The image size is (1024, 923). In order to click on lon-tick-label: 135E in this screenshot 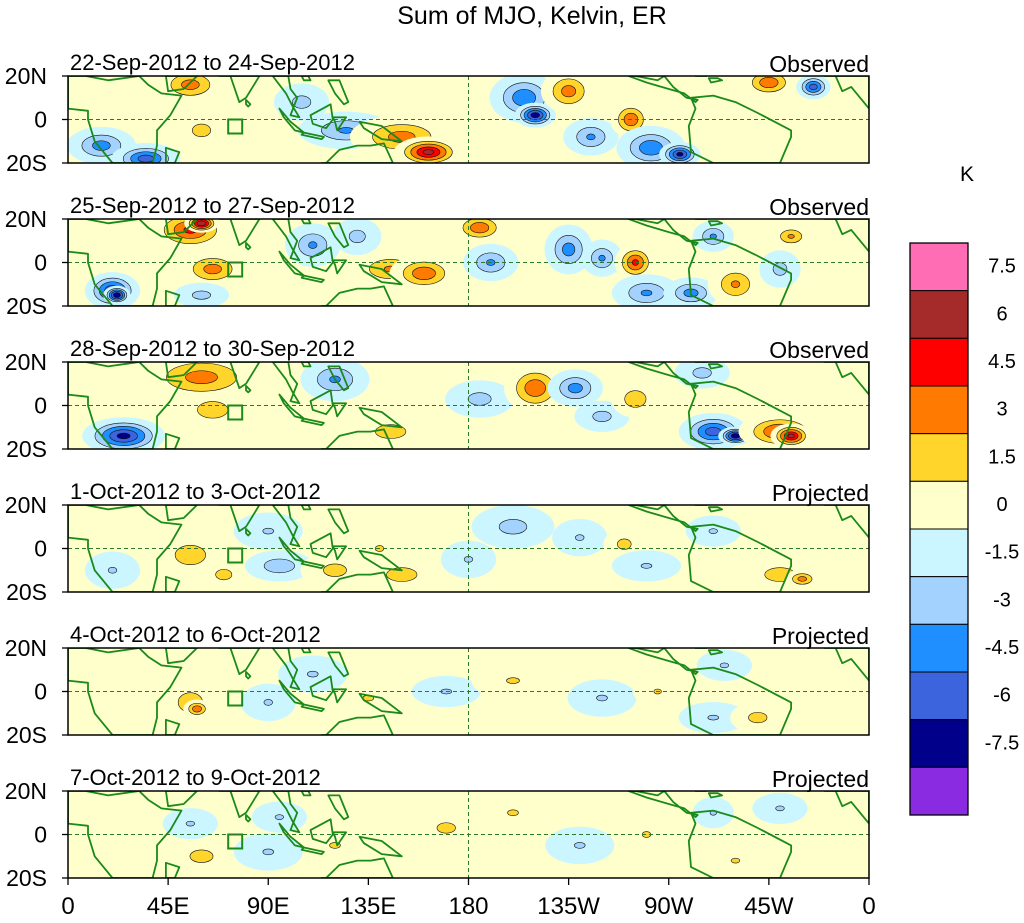, I will do `click(368, 906)`.